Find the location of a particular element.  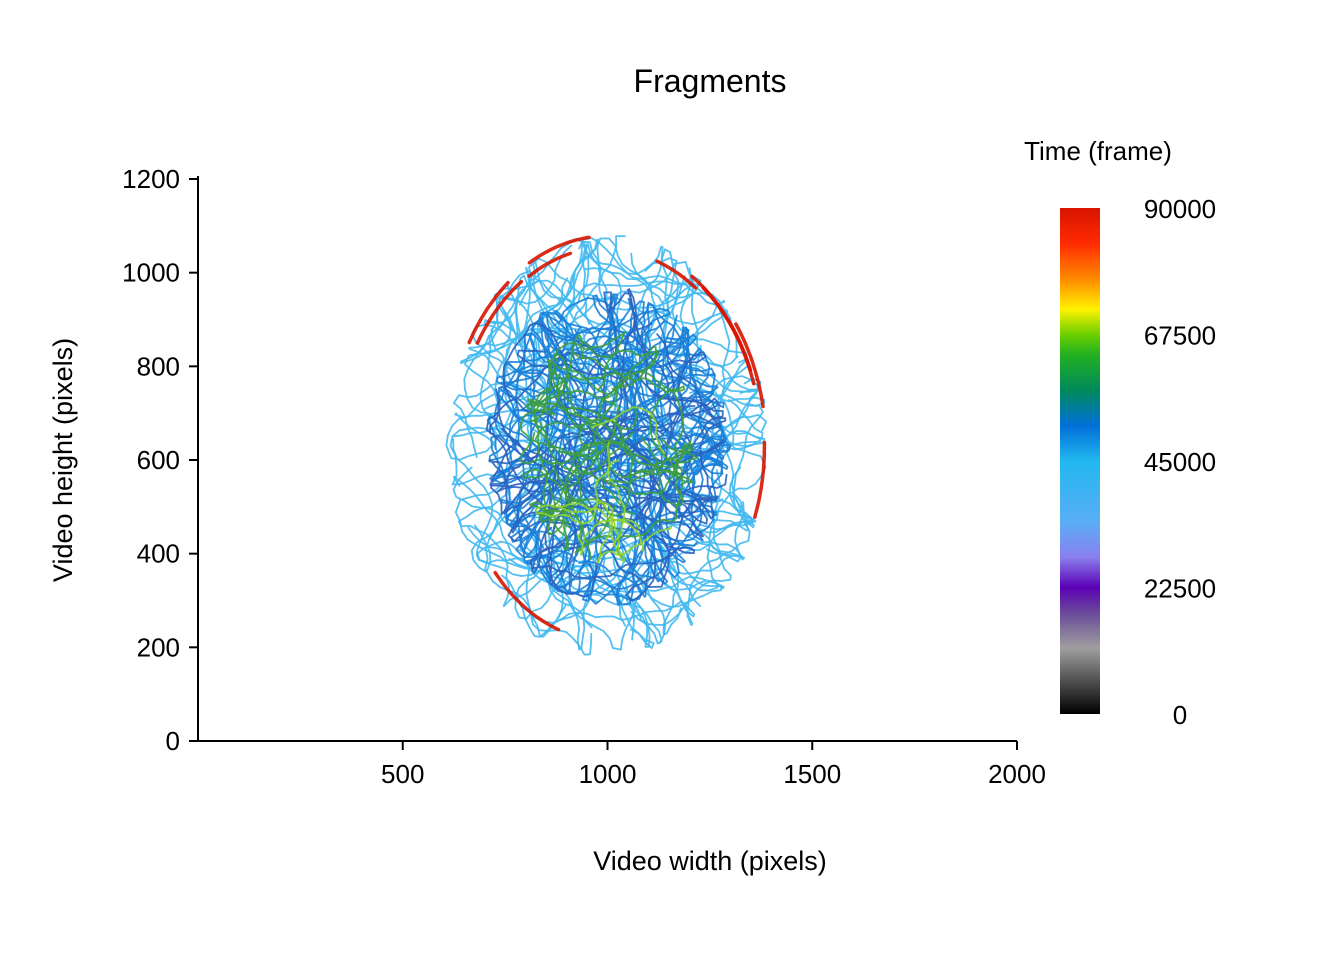

colorbar-tick-label: 22500 is located at coordinates (1180, 589).